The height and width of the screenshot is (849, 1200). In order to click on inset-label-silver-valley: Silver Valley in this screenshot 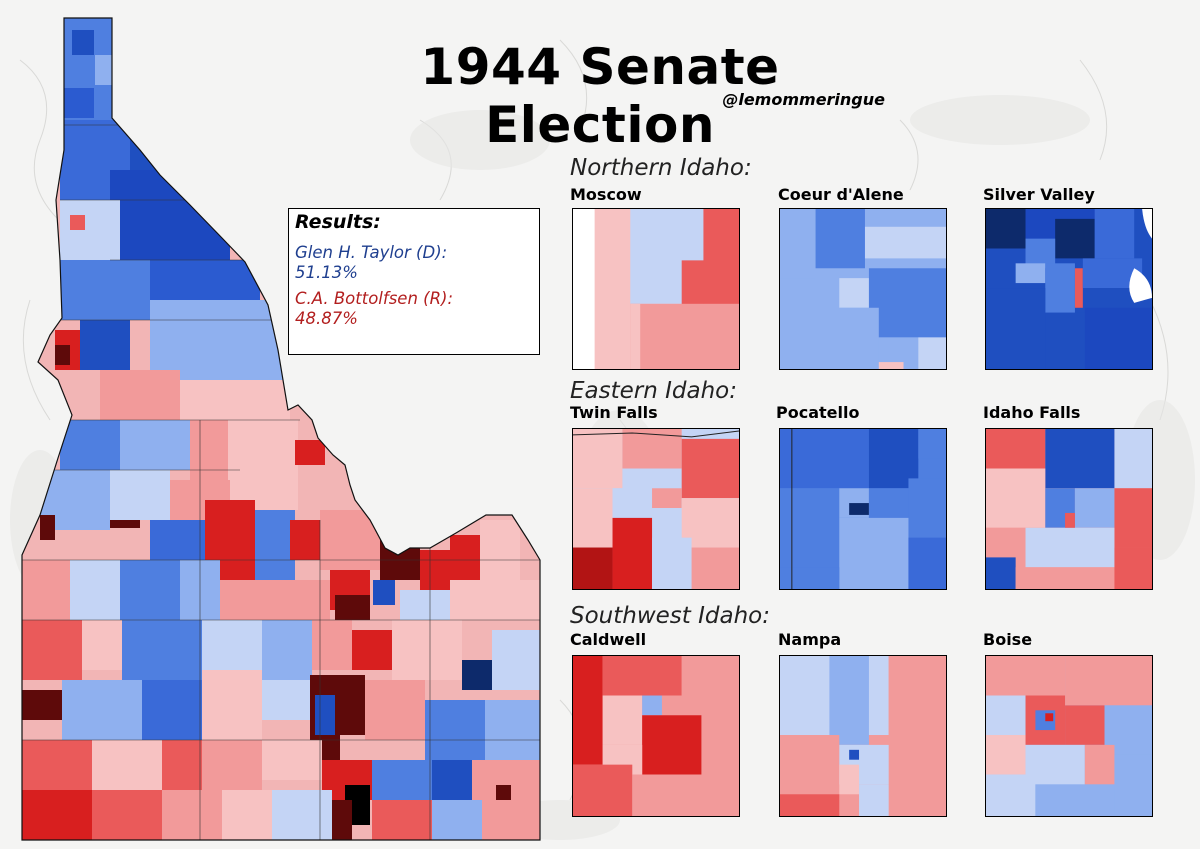, I will do `click(1039, 194)`.